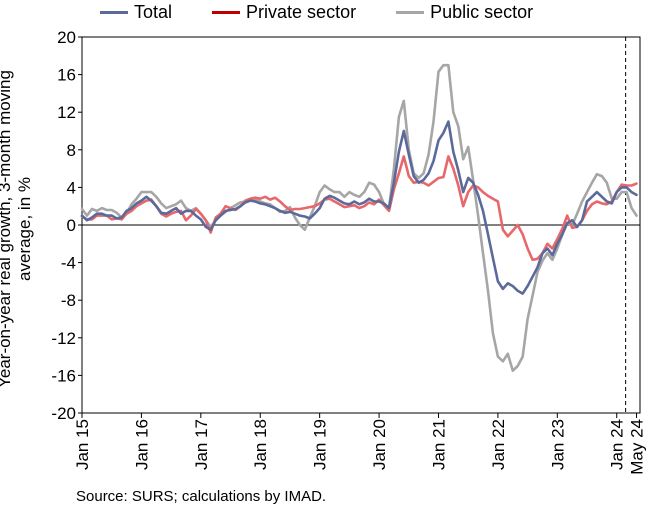 The width and height of the screenshot is (650, 512). What do you see at coordinates (66, 37) in the screenshot?
I see `y-tick-label: 20` at bounding box center [66, 37].